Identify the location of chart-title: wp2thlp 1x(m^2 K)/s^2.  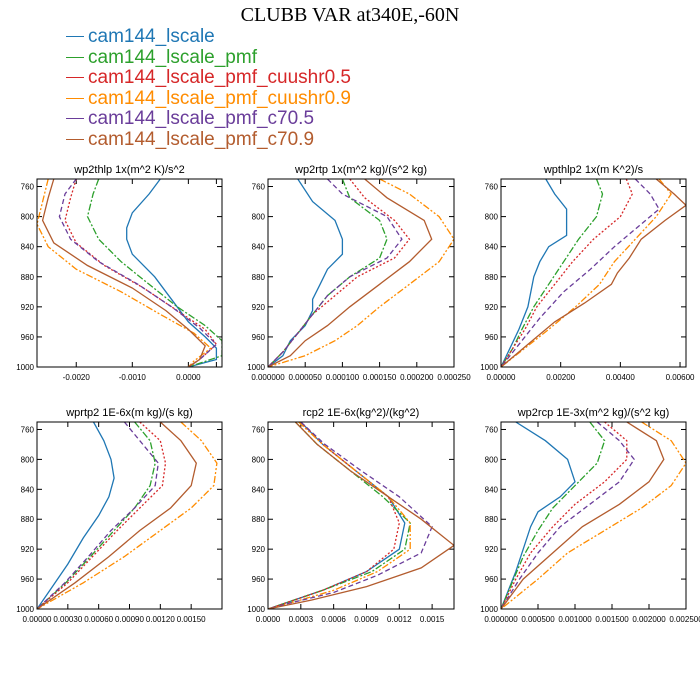
(129, 170).